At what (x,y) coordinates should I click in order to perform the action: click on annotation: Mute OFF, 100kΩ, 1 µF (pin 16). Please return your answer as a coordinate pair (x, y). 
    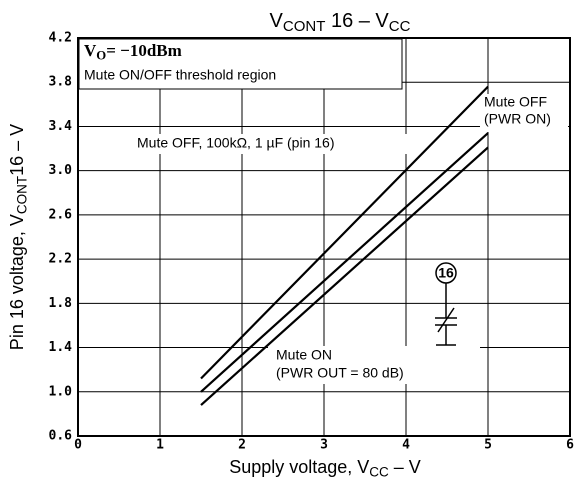
    Looking at the image, I should click on (236, 143).